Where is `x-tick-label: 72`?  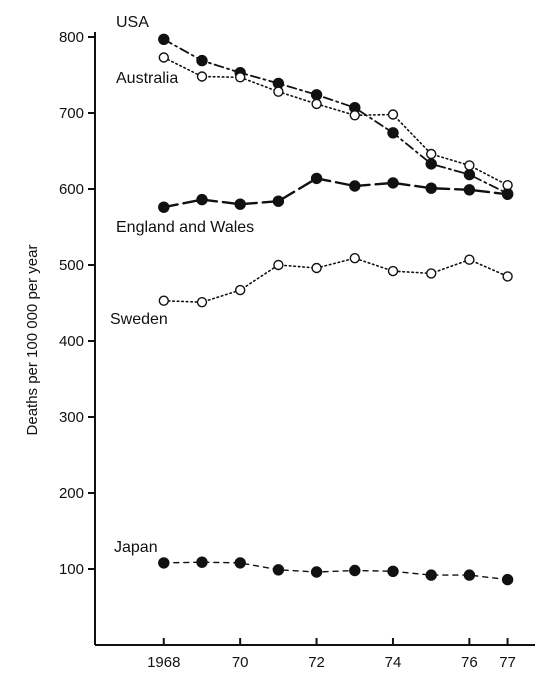
x-tick-label: 72 is located at coordinates (316, 662).